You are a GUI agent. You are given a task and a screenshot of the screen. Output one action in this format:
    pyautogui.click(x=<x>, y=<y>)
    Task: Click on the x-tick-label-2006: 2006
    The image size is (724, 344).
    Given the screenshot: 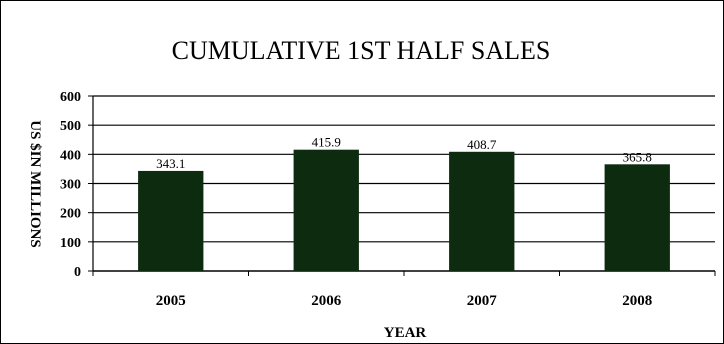 What is the action you would take?
    pyautogui.click(x=326, y=301)
    